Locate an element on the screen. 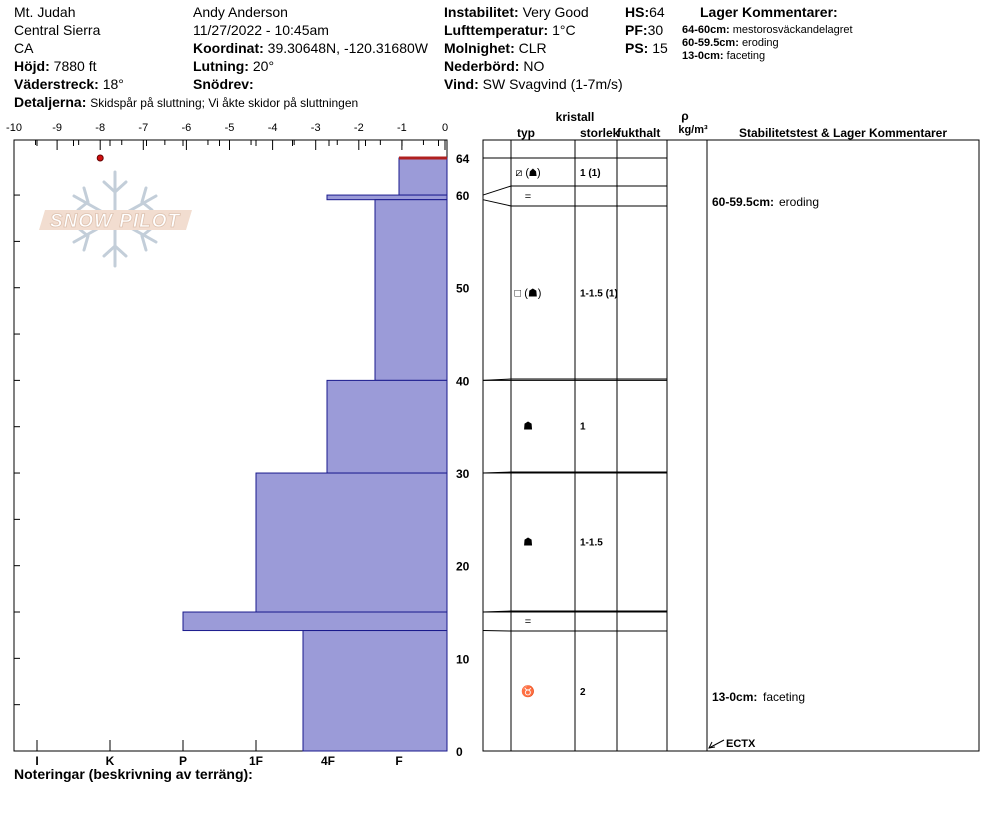 The image size is (994, 840). ps-value: 15 is located at coordinates (660, 48).